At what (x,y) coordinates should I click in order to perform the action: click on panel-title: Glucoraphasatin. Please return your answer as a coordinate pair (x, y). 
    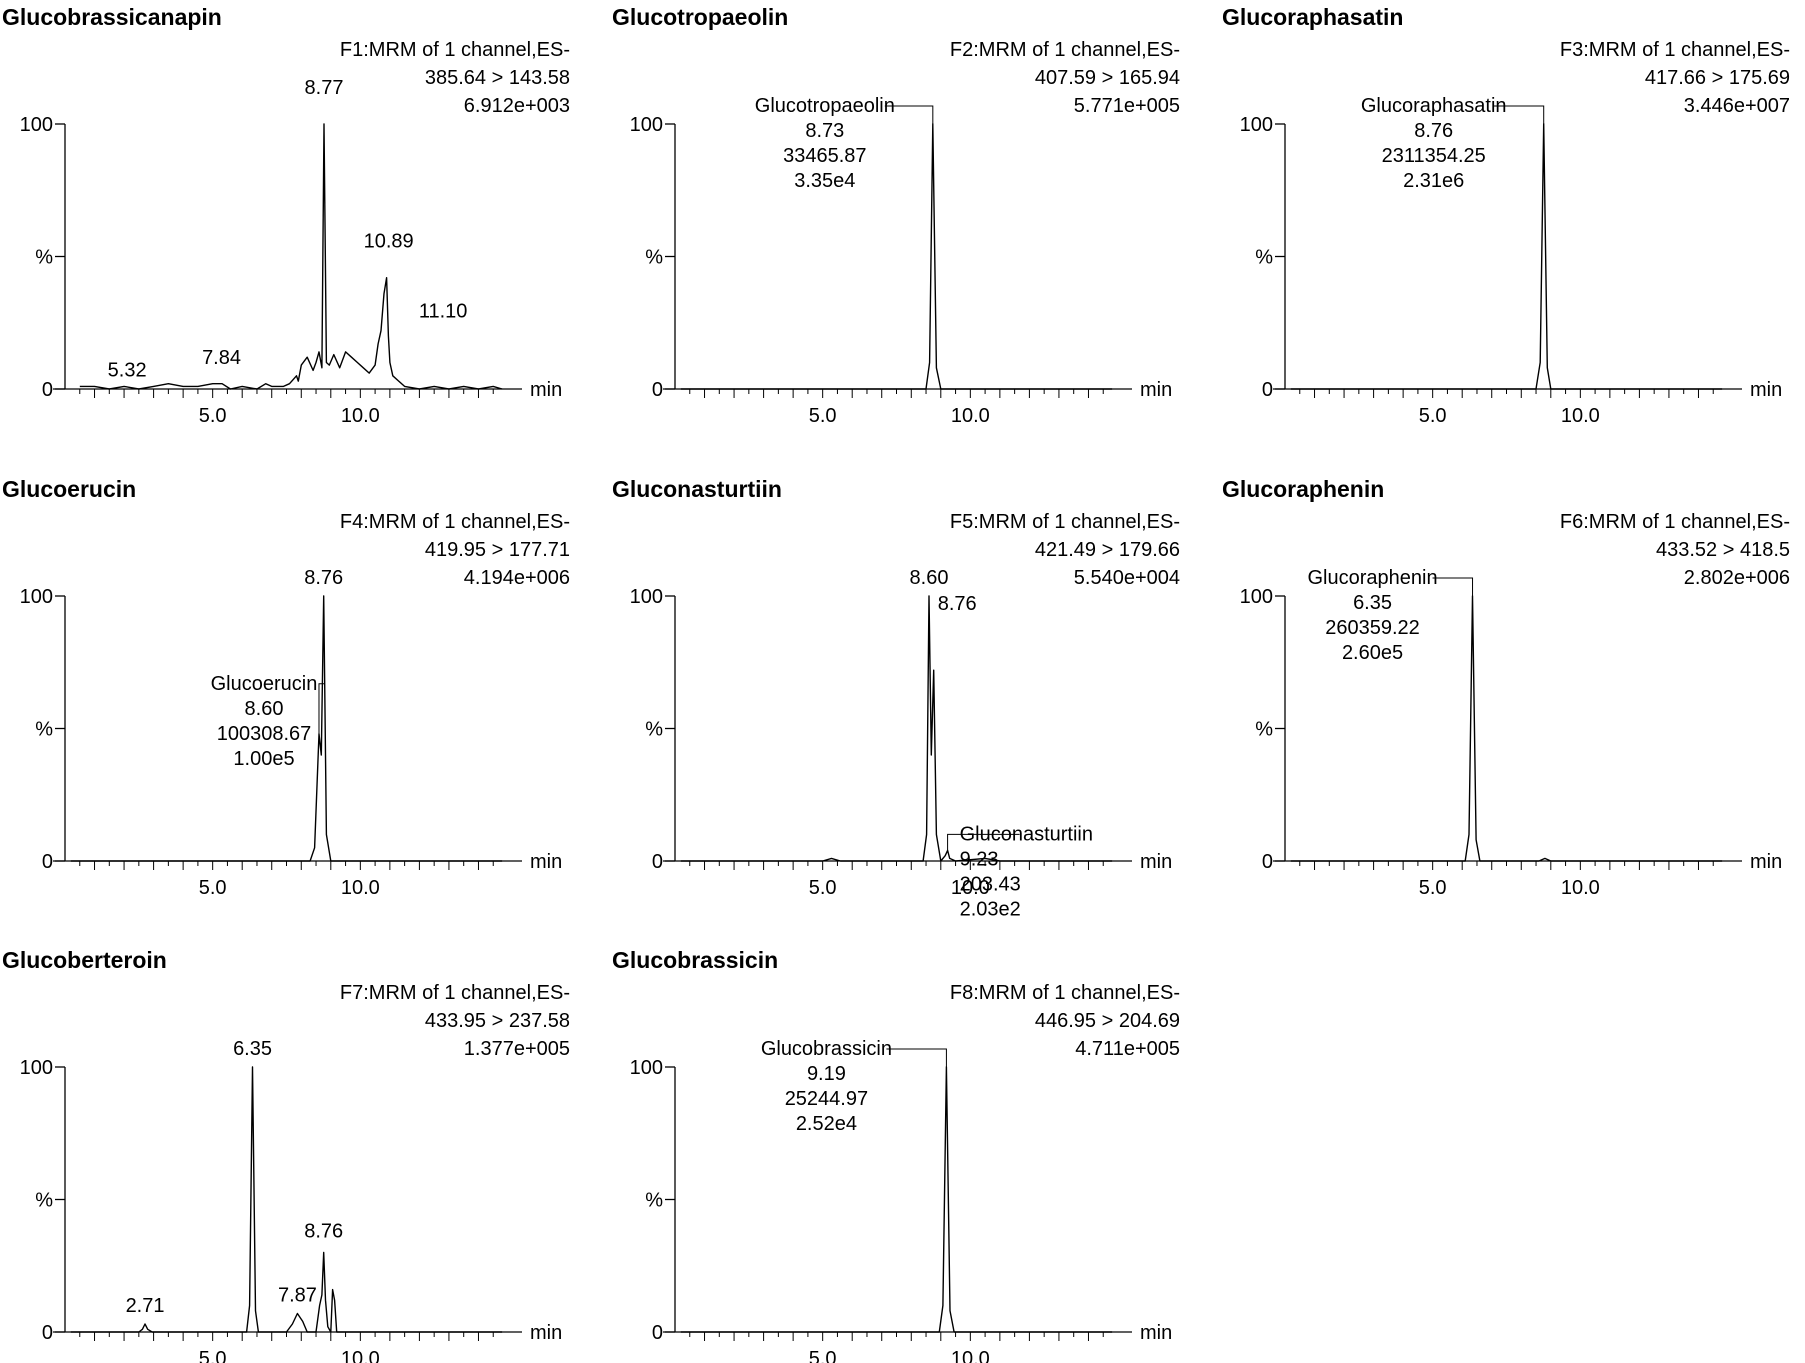
    Looking at the image, I should click on (1312, 17).